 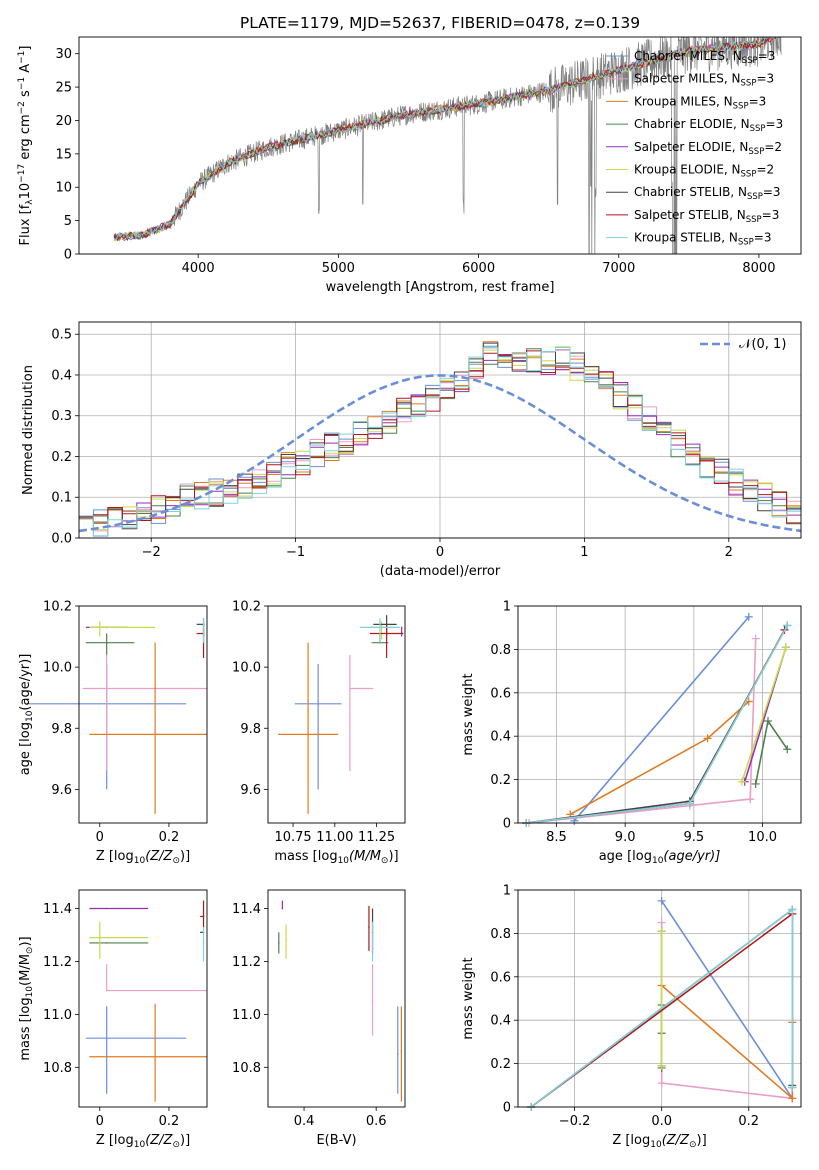 What do you see at coordinates (63, 54) in the screenshot?
I see `y-tick-label: 30` at bounding box center [63, 54].